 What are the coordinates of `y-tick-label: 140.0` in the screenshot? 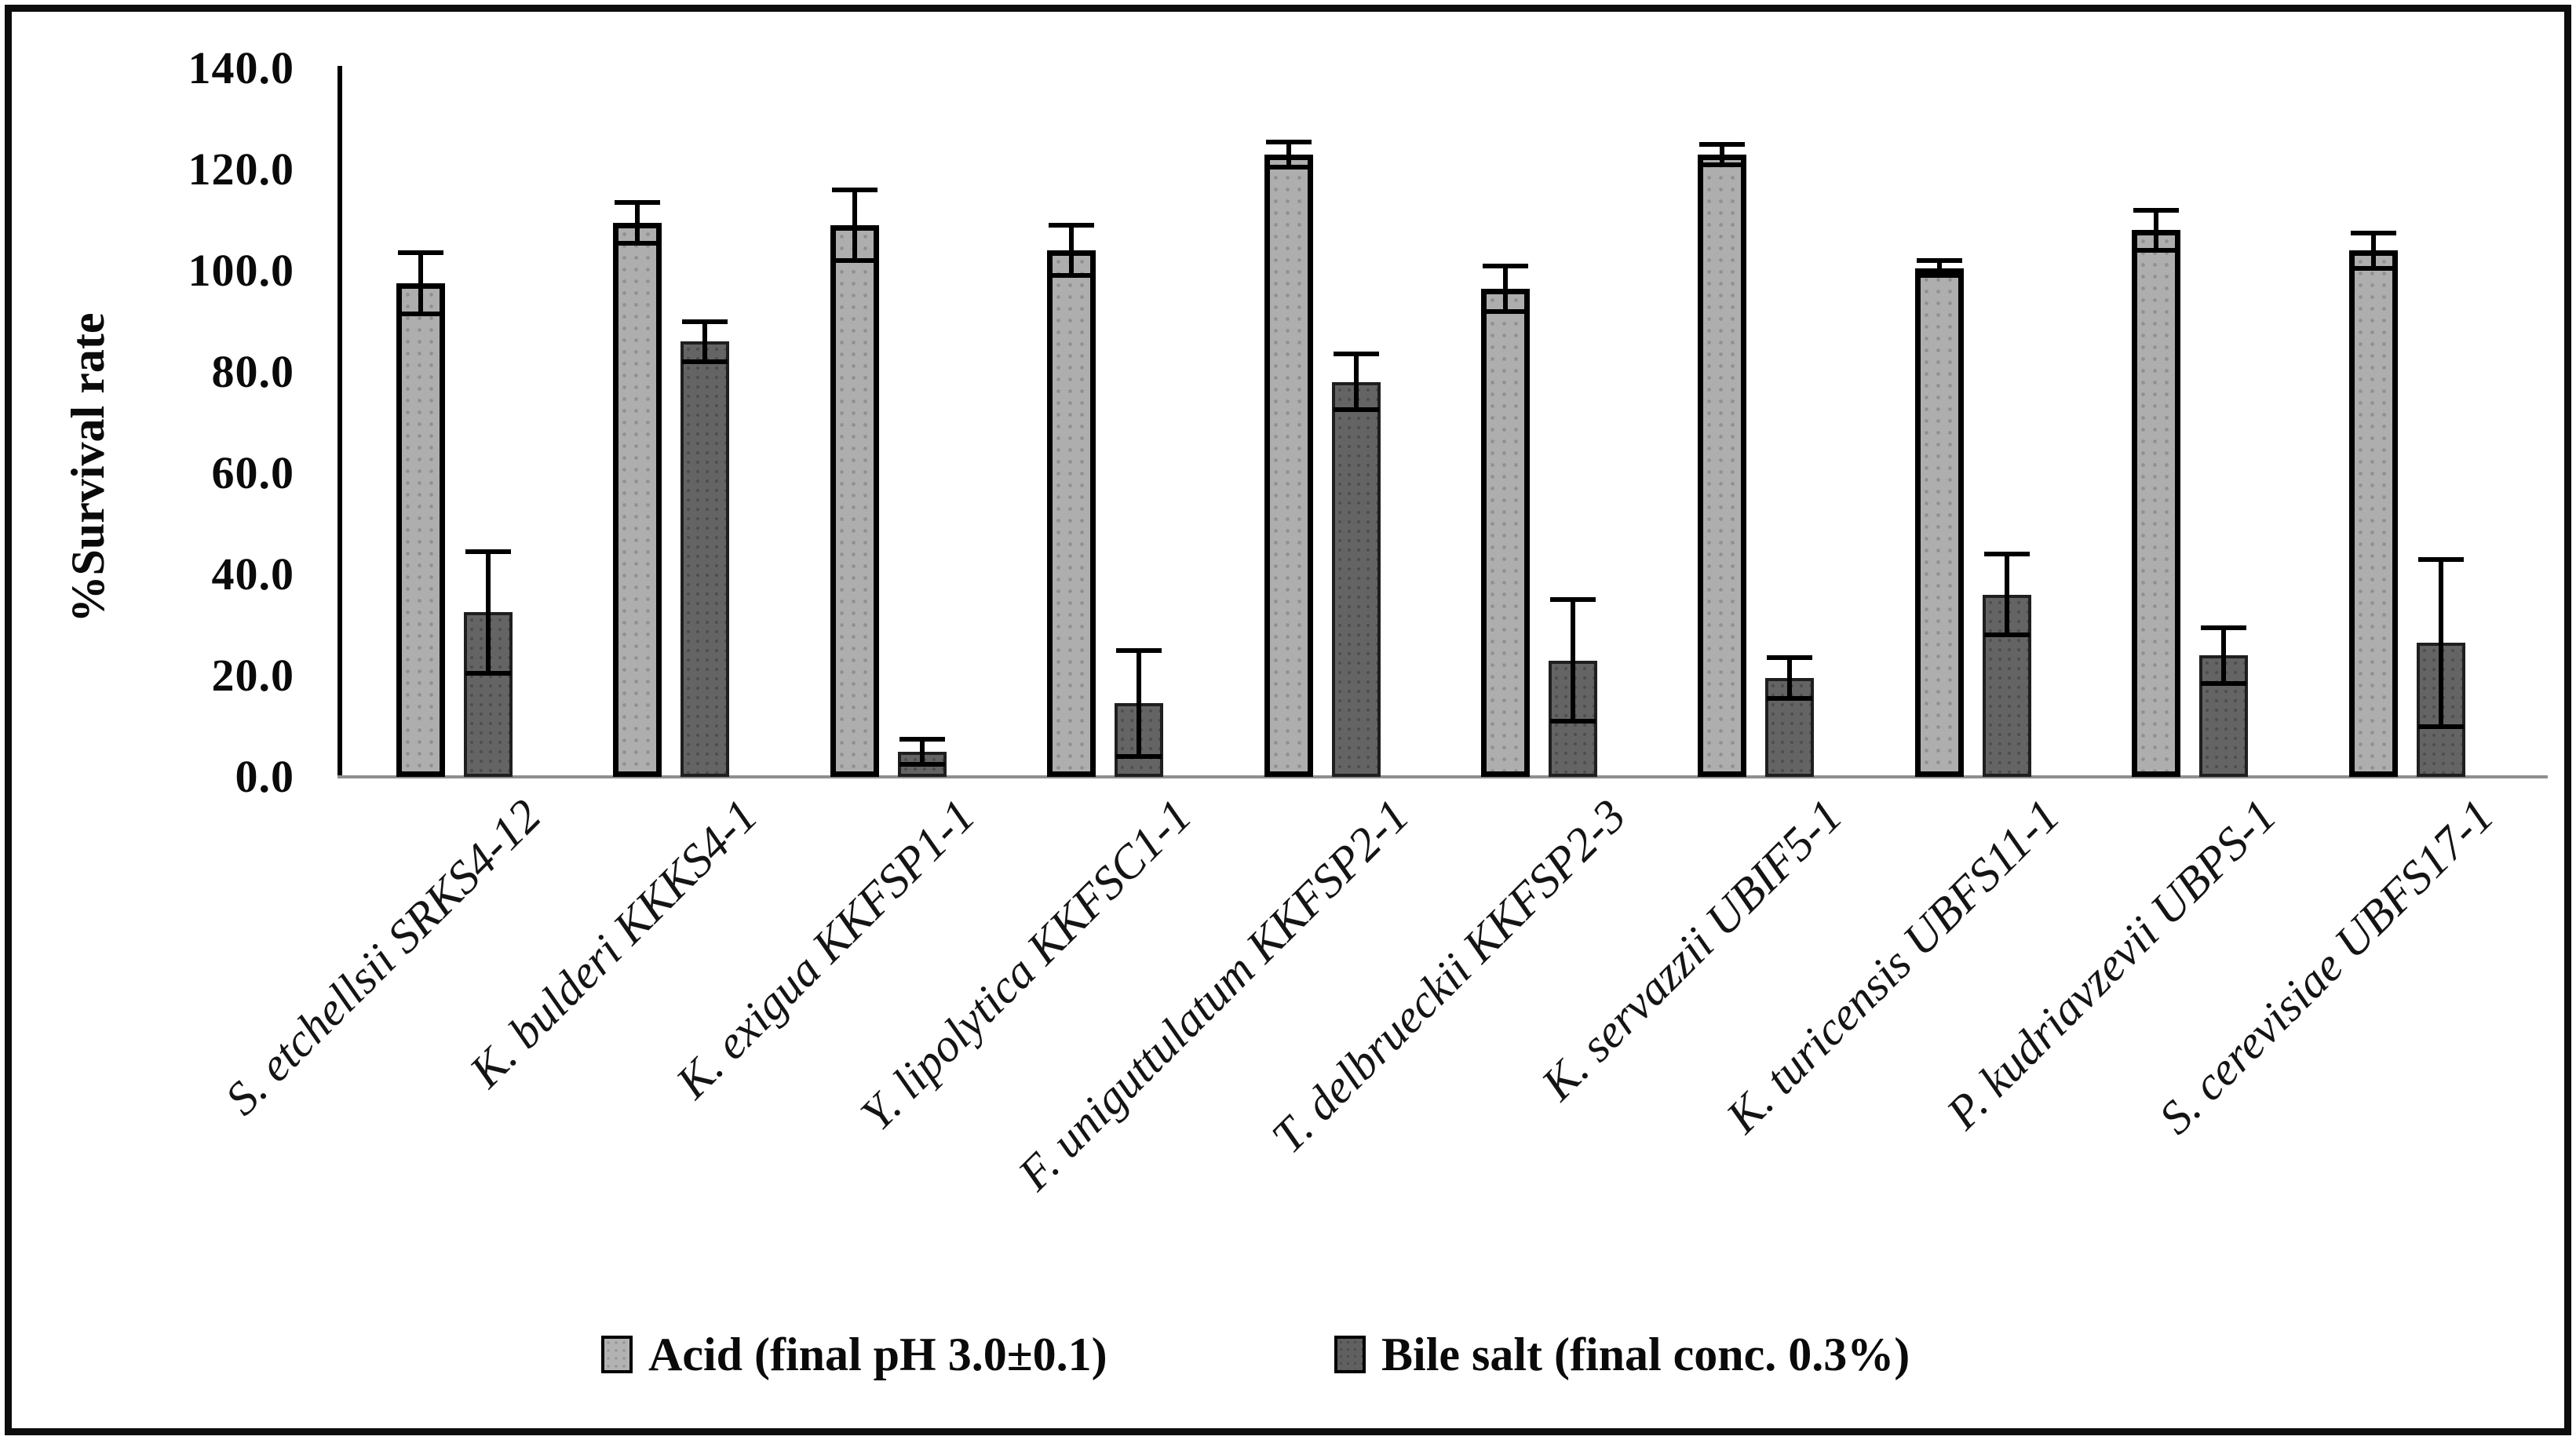 It's located at (241, 67).